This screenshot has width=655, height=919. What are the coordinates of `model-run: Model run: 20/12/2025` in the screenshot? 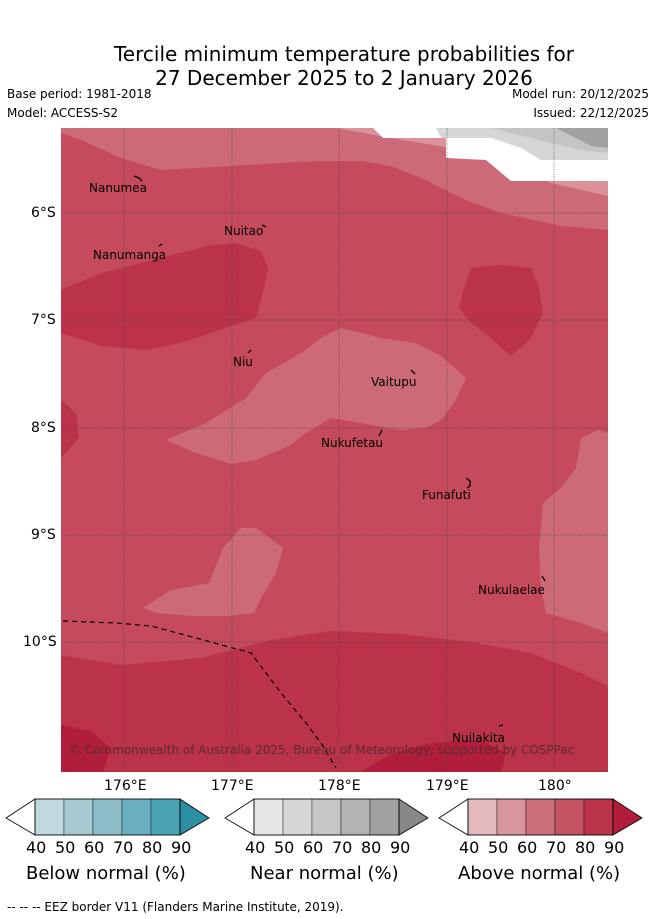 It's located at (580, 94).